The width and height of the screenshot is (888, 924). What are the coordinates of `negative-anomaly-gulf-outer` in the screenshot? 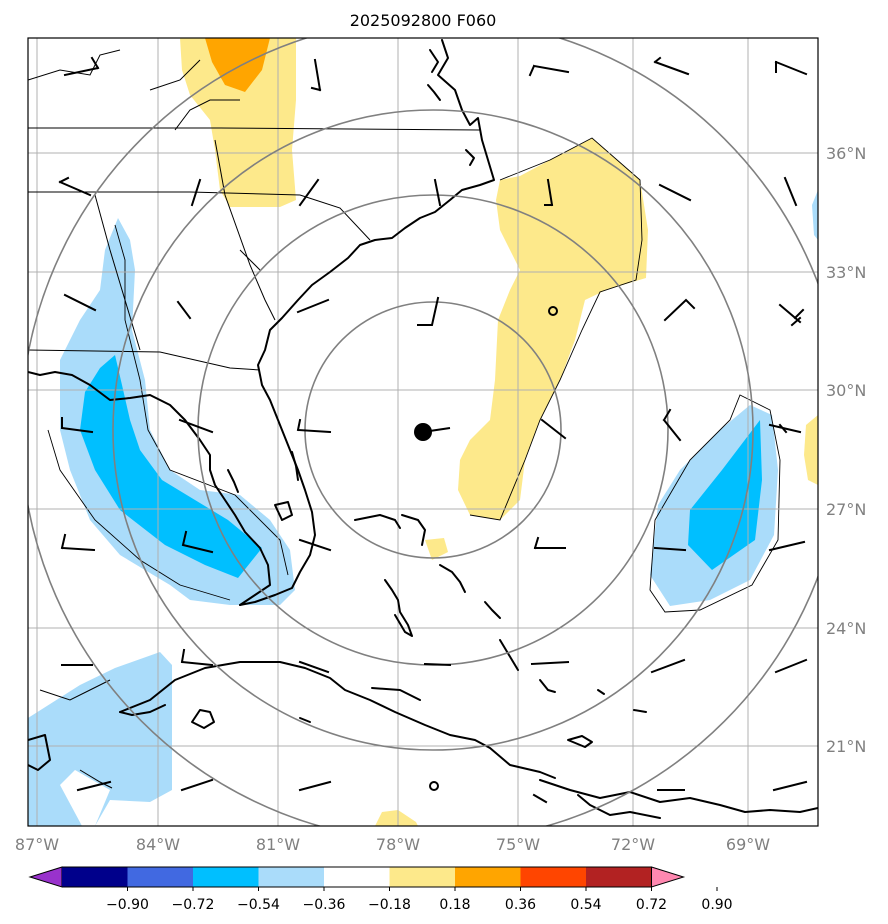 It's located at (177, 411).